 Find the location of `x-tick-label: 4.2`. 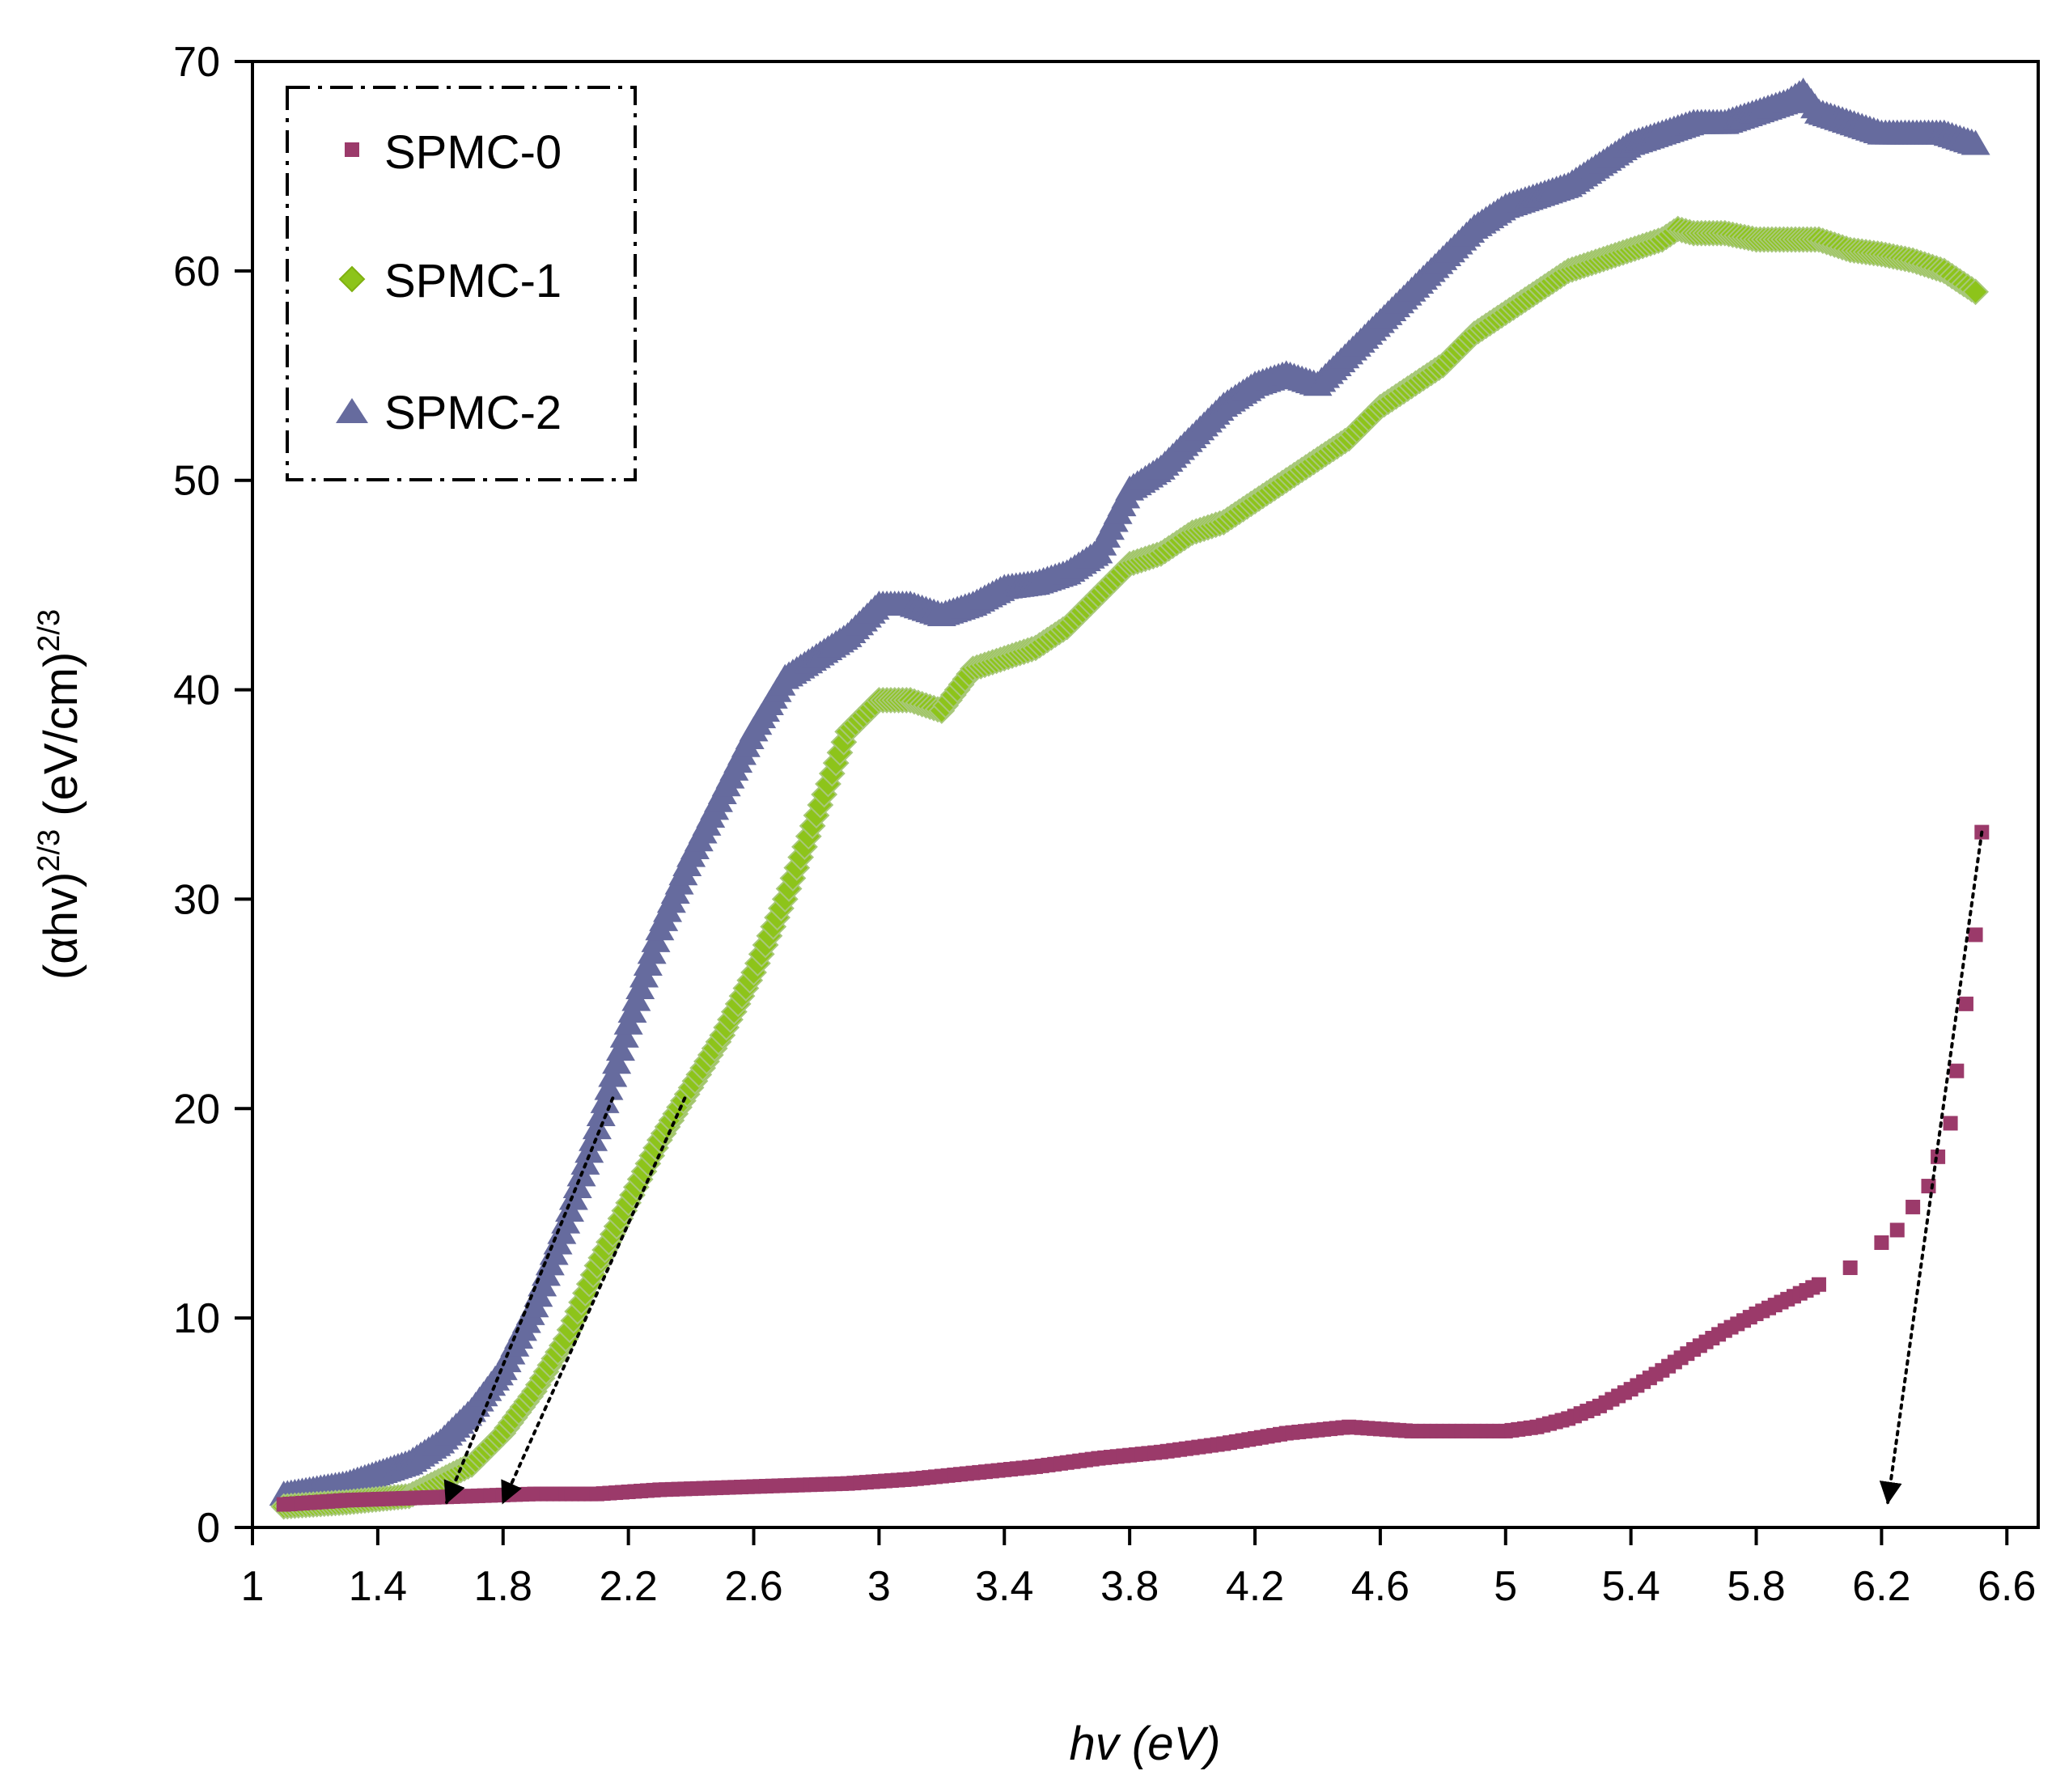

x-tick-label: 4.2 is located at coordinates (1255, 1586).